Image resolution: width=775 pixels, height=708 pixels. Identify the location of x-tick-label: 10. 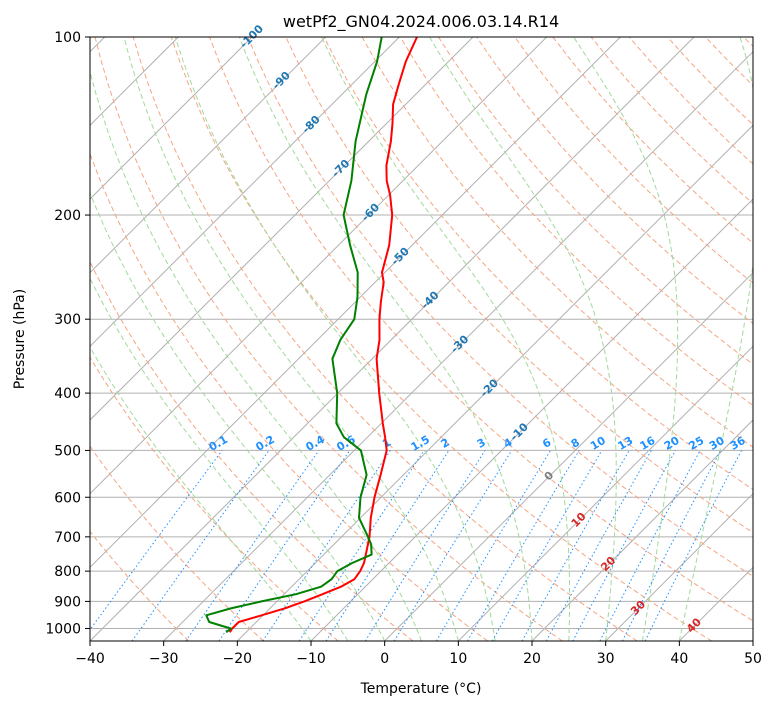
(458, 659).